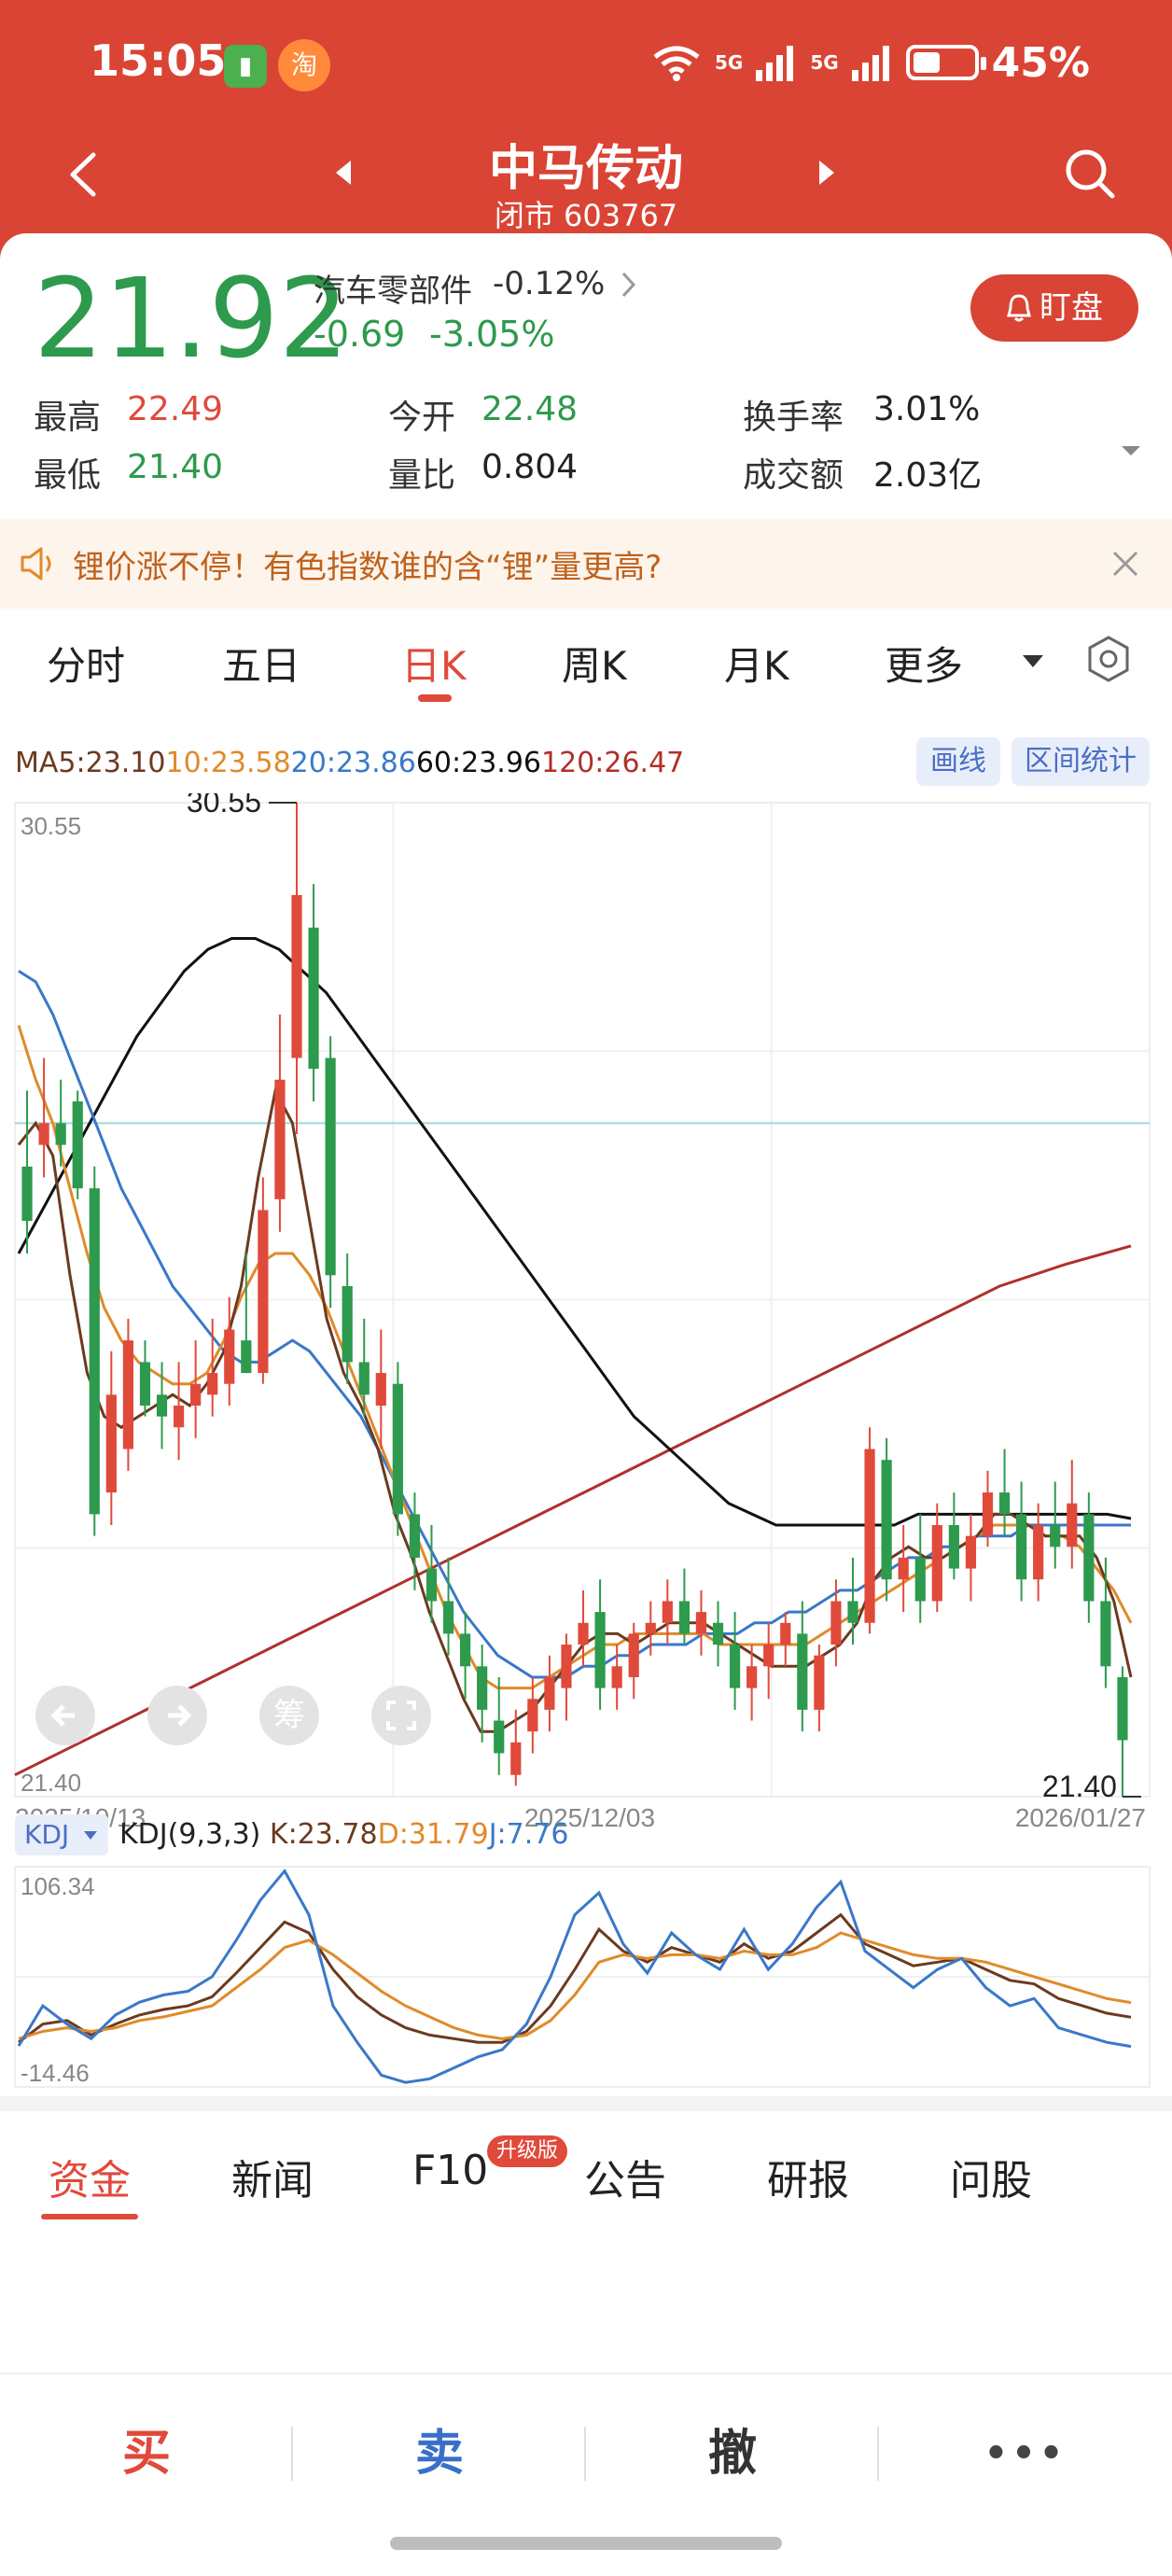 This screenshot has width=1172, height=2576. Describe the element at coordinates (191, 318) in the screenshot. I see `current-price: 21.92` at that location.